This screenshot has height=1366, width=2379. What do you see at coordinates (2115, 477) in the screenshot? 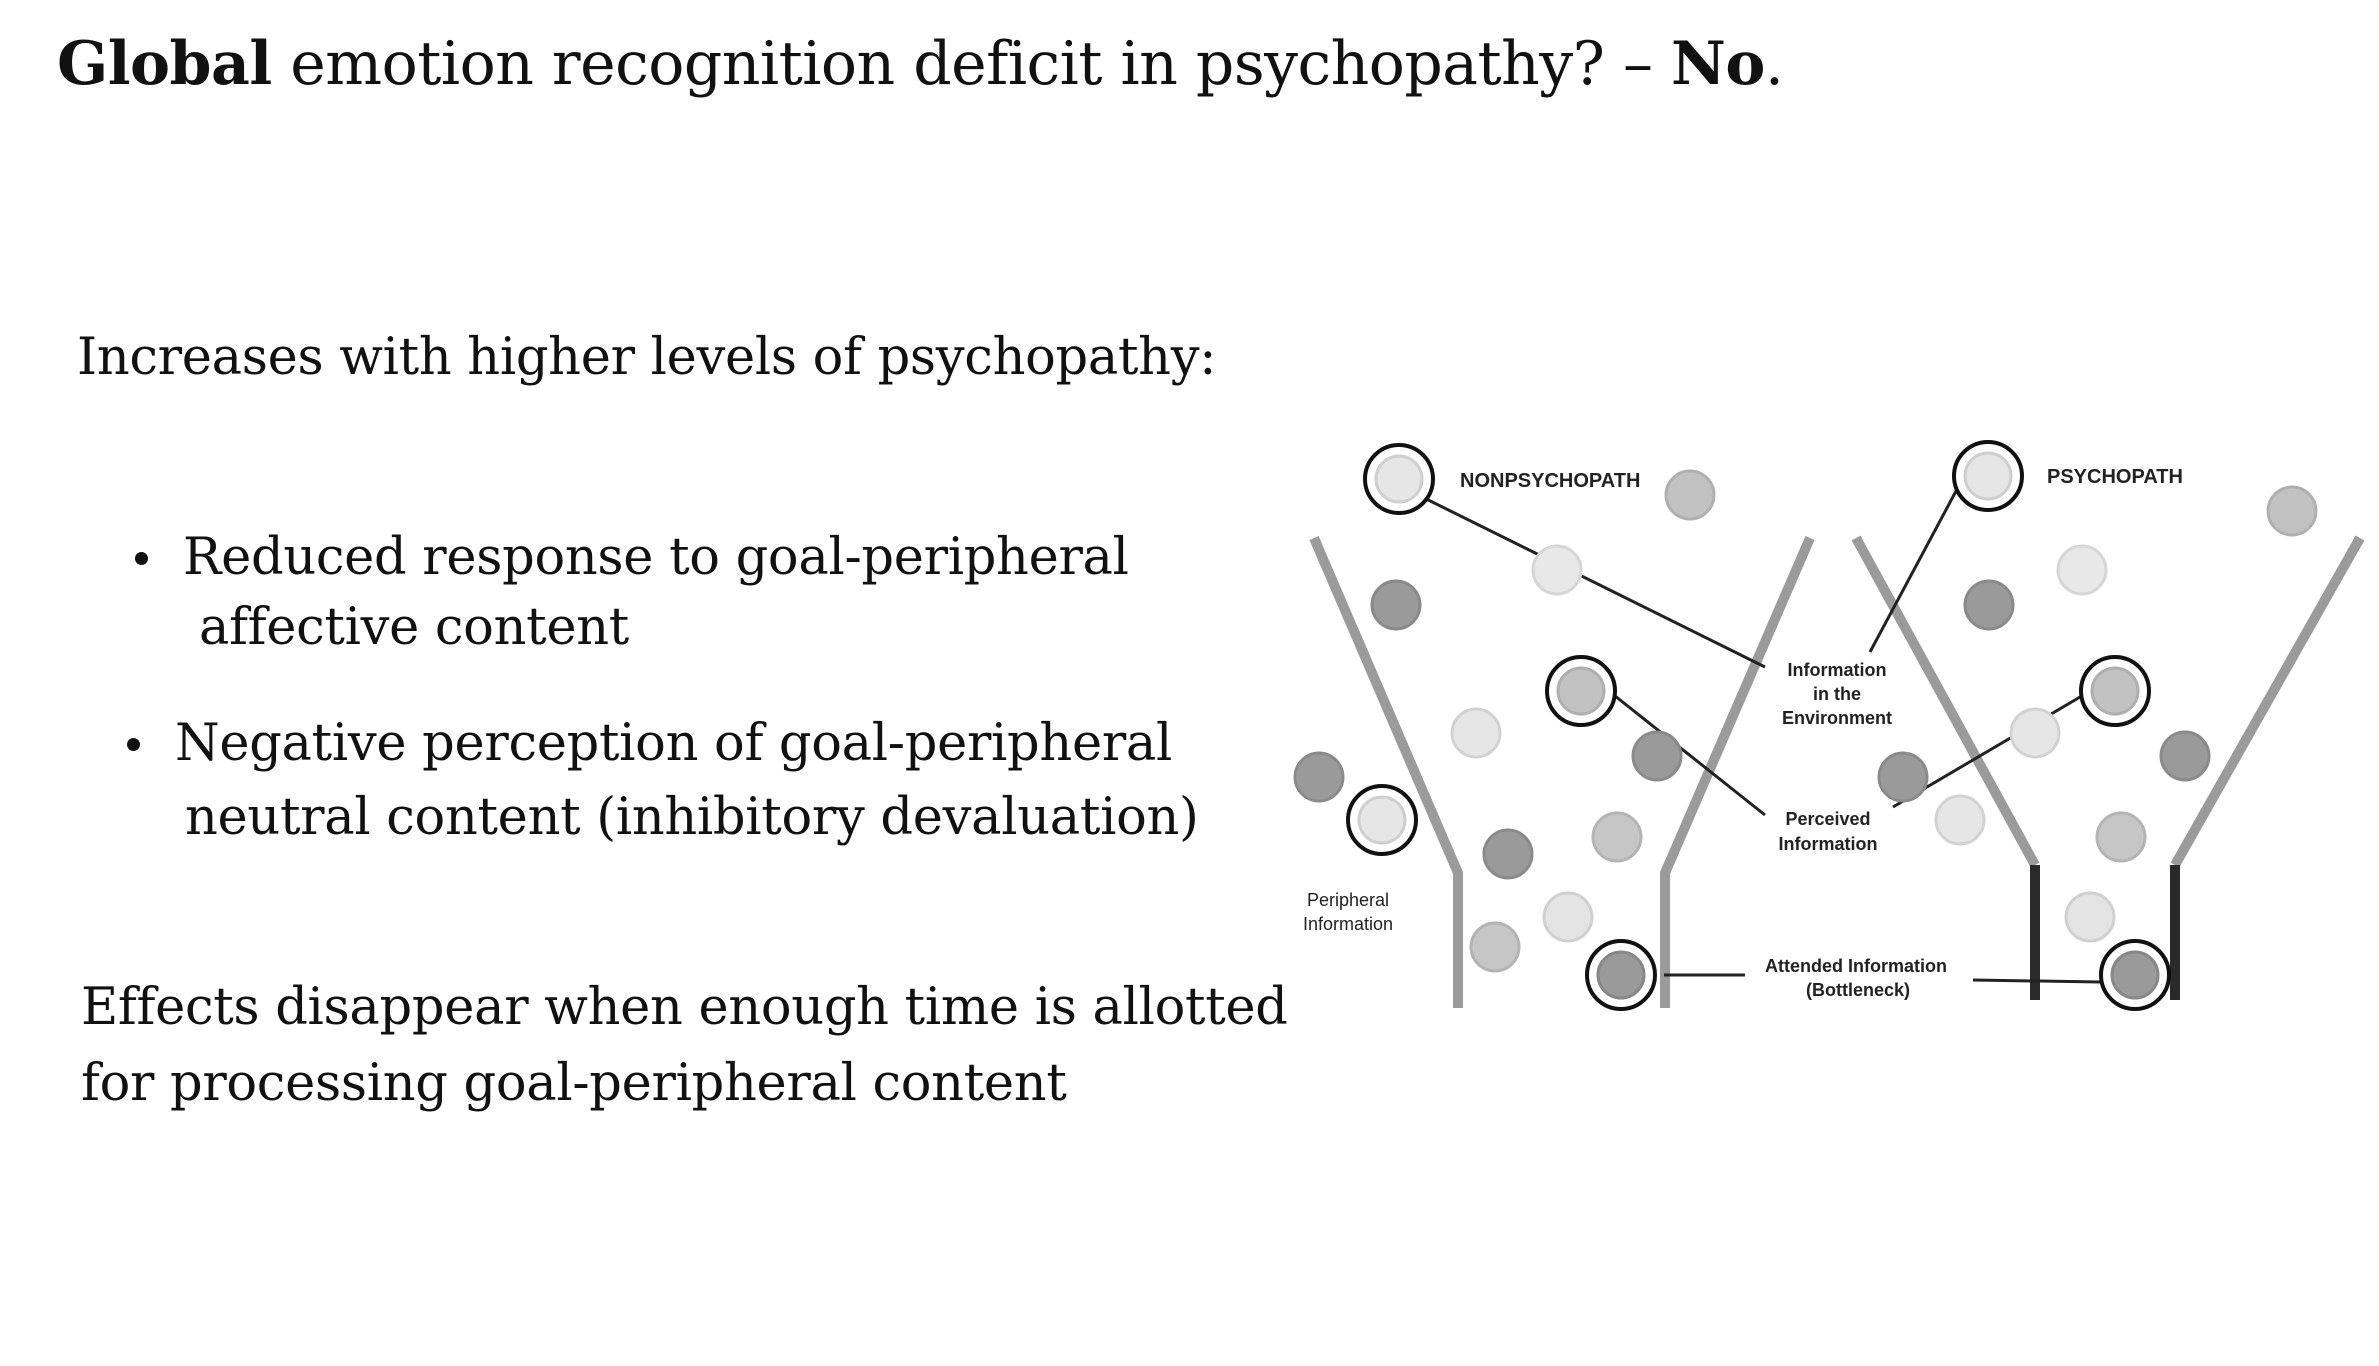
I see `label-psychopath: PSYCHOPATH` at bounding box center [2115, 477].